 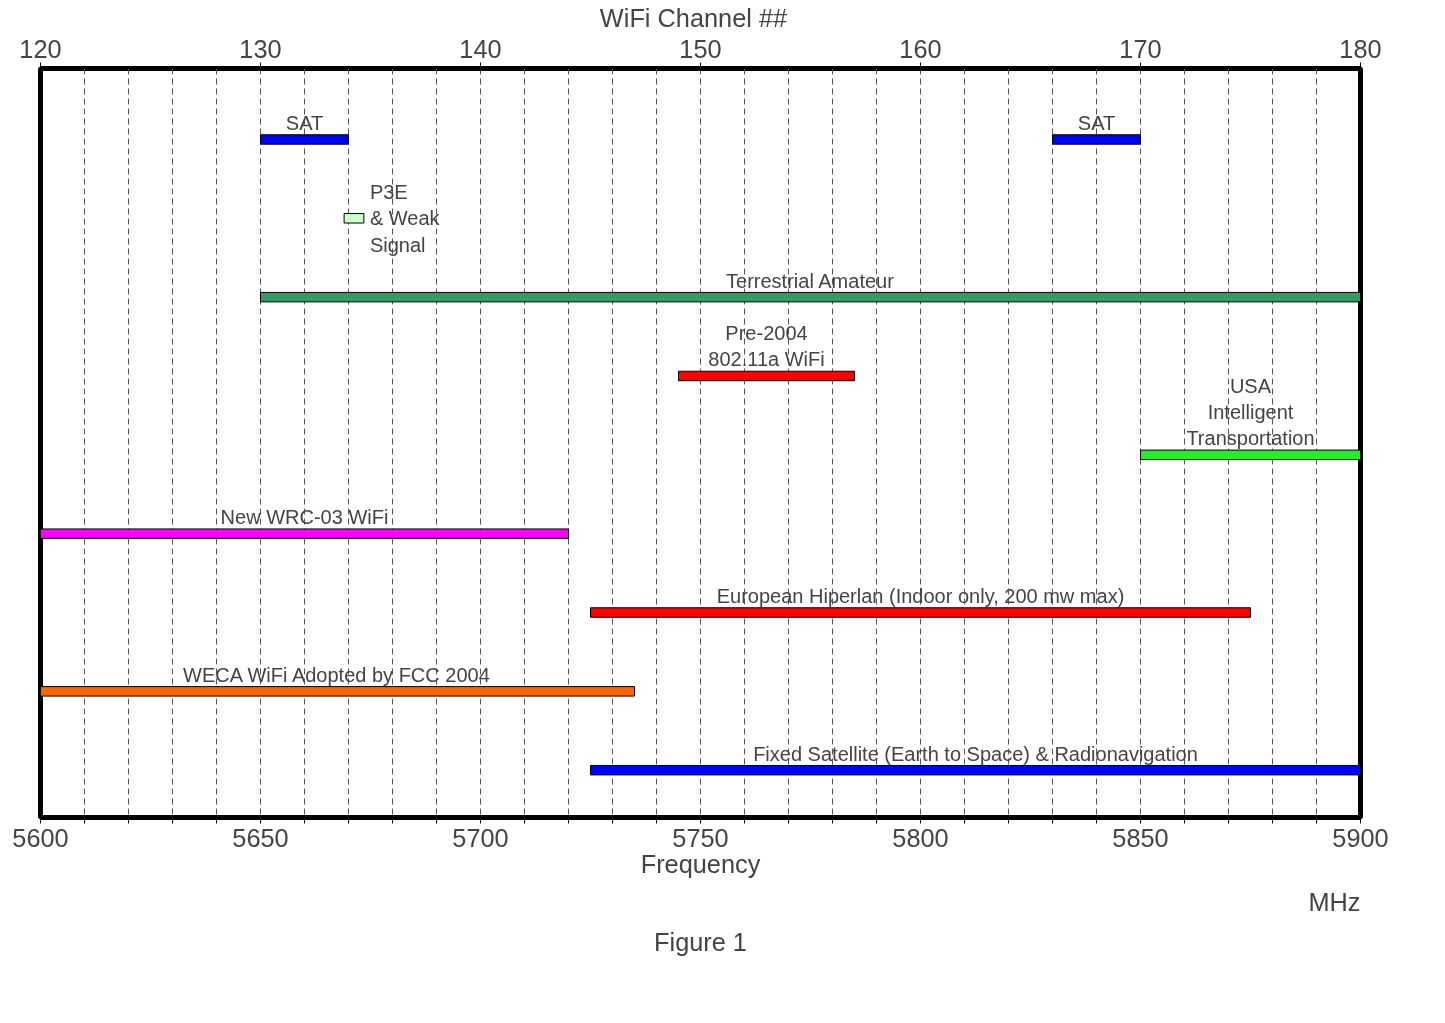 What do you see at coordinates (1250, 412) in the screenshot?
I see `series-label: USA Intelligent Transportation` at bounding box center [1250, 412].